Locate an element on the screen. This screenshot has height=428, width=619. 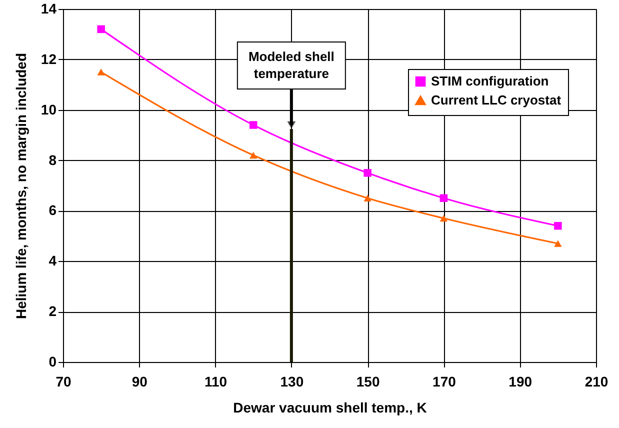
x-tick-label: 70 is located at coordinates (64, 382).